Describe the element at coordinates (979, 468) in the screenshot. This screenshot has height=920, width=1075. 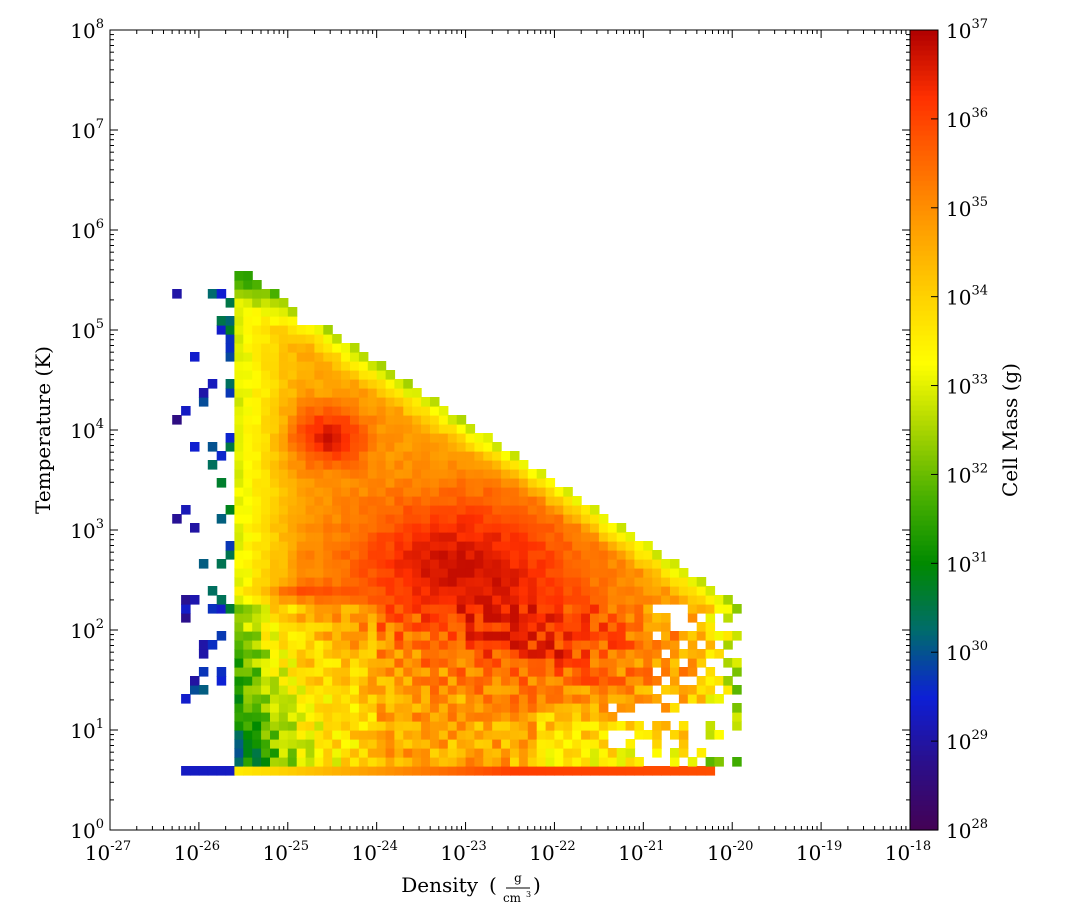
I see `colorbar-tick-label-exp: 32` at that location.